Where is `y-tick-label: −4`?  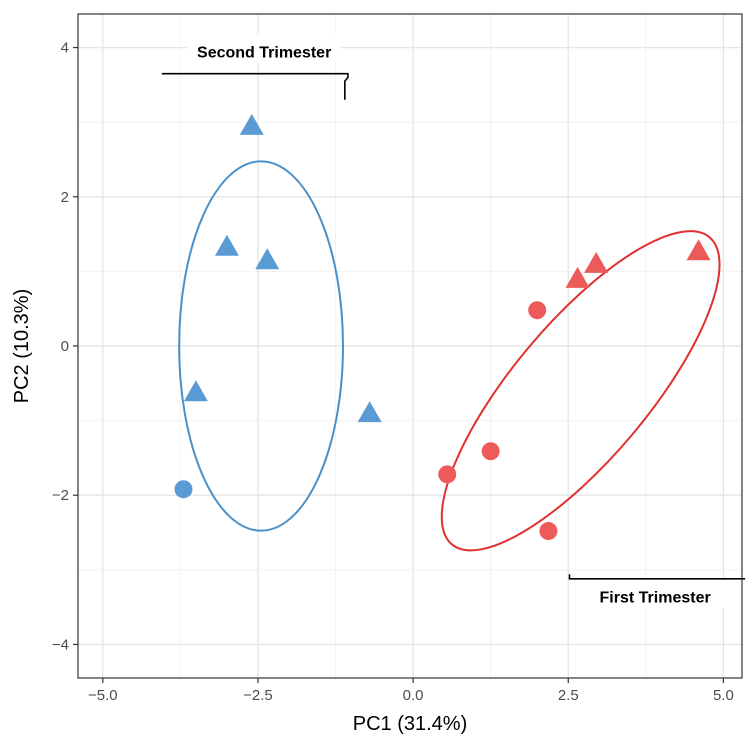 y-tick-label: −4 is located at coordinates (60, 644).